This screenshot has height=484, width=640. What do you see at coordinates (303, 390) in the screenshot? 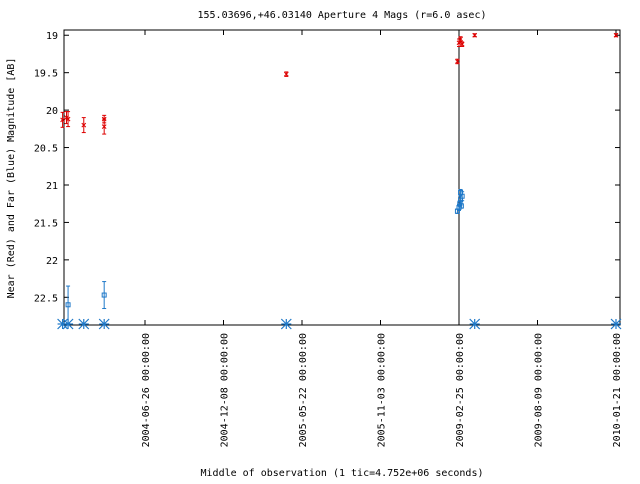
I see `x-tick-label: 2005-05-22 00:00:00` at bounding box center [303, 390].